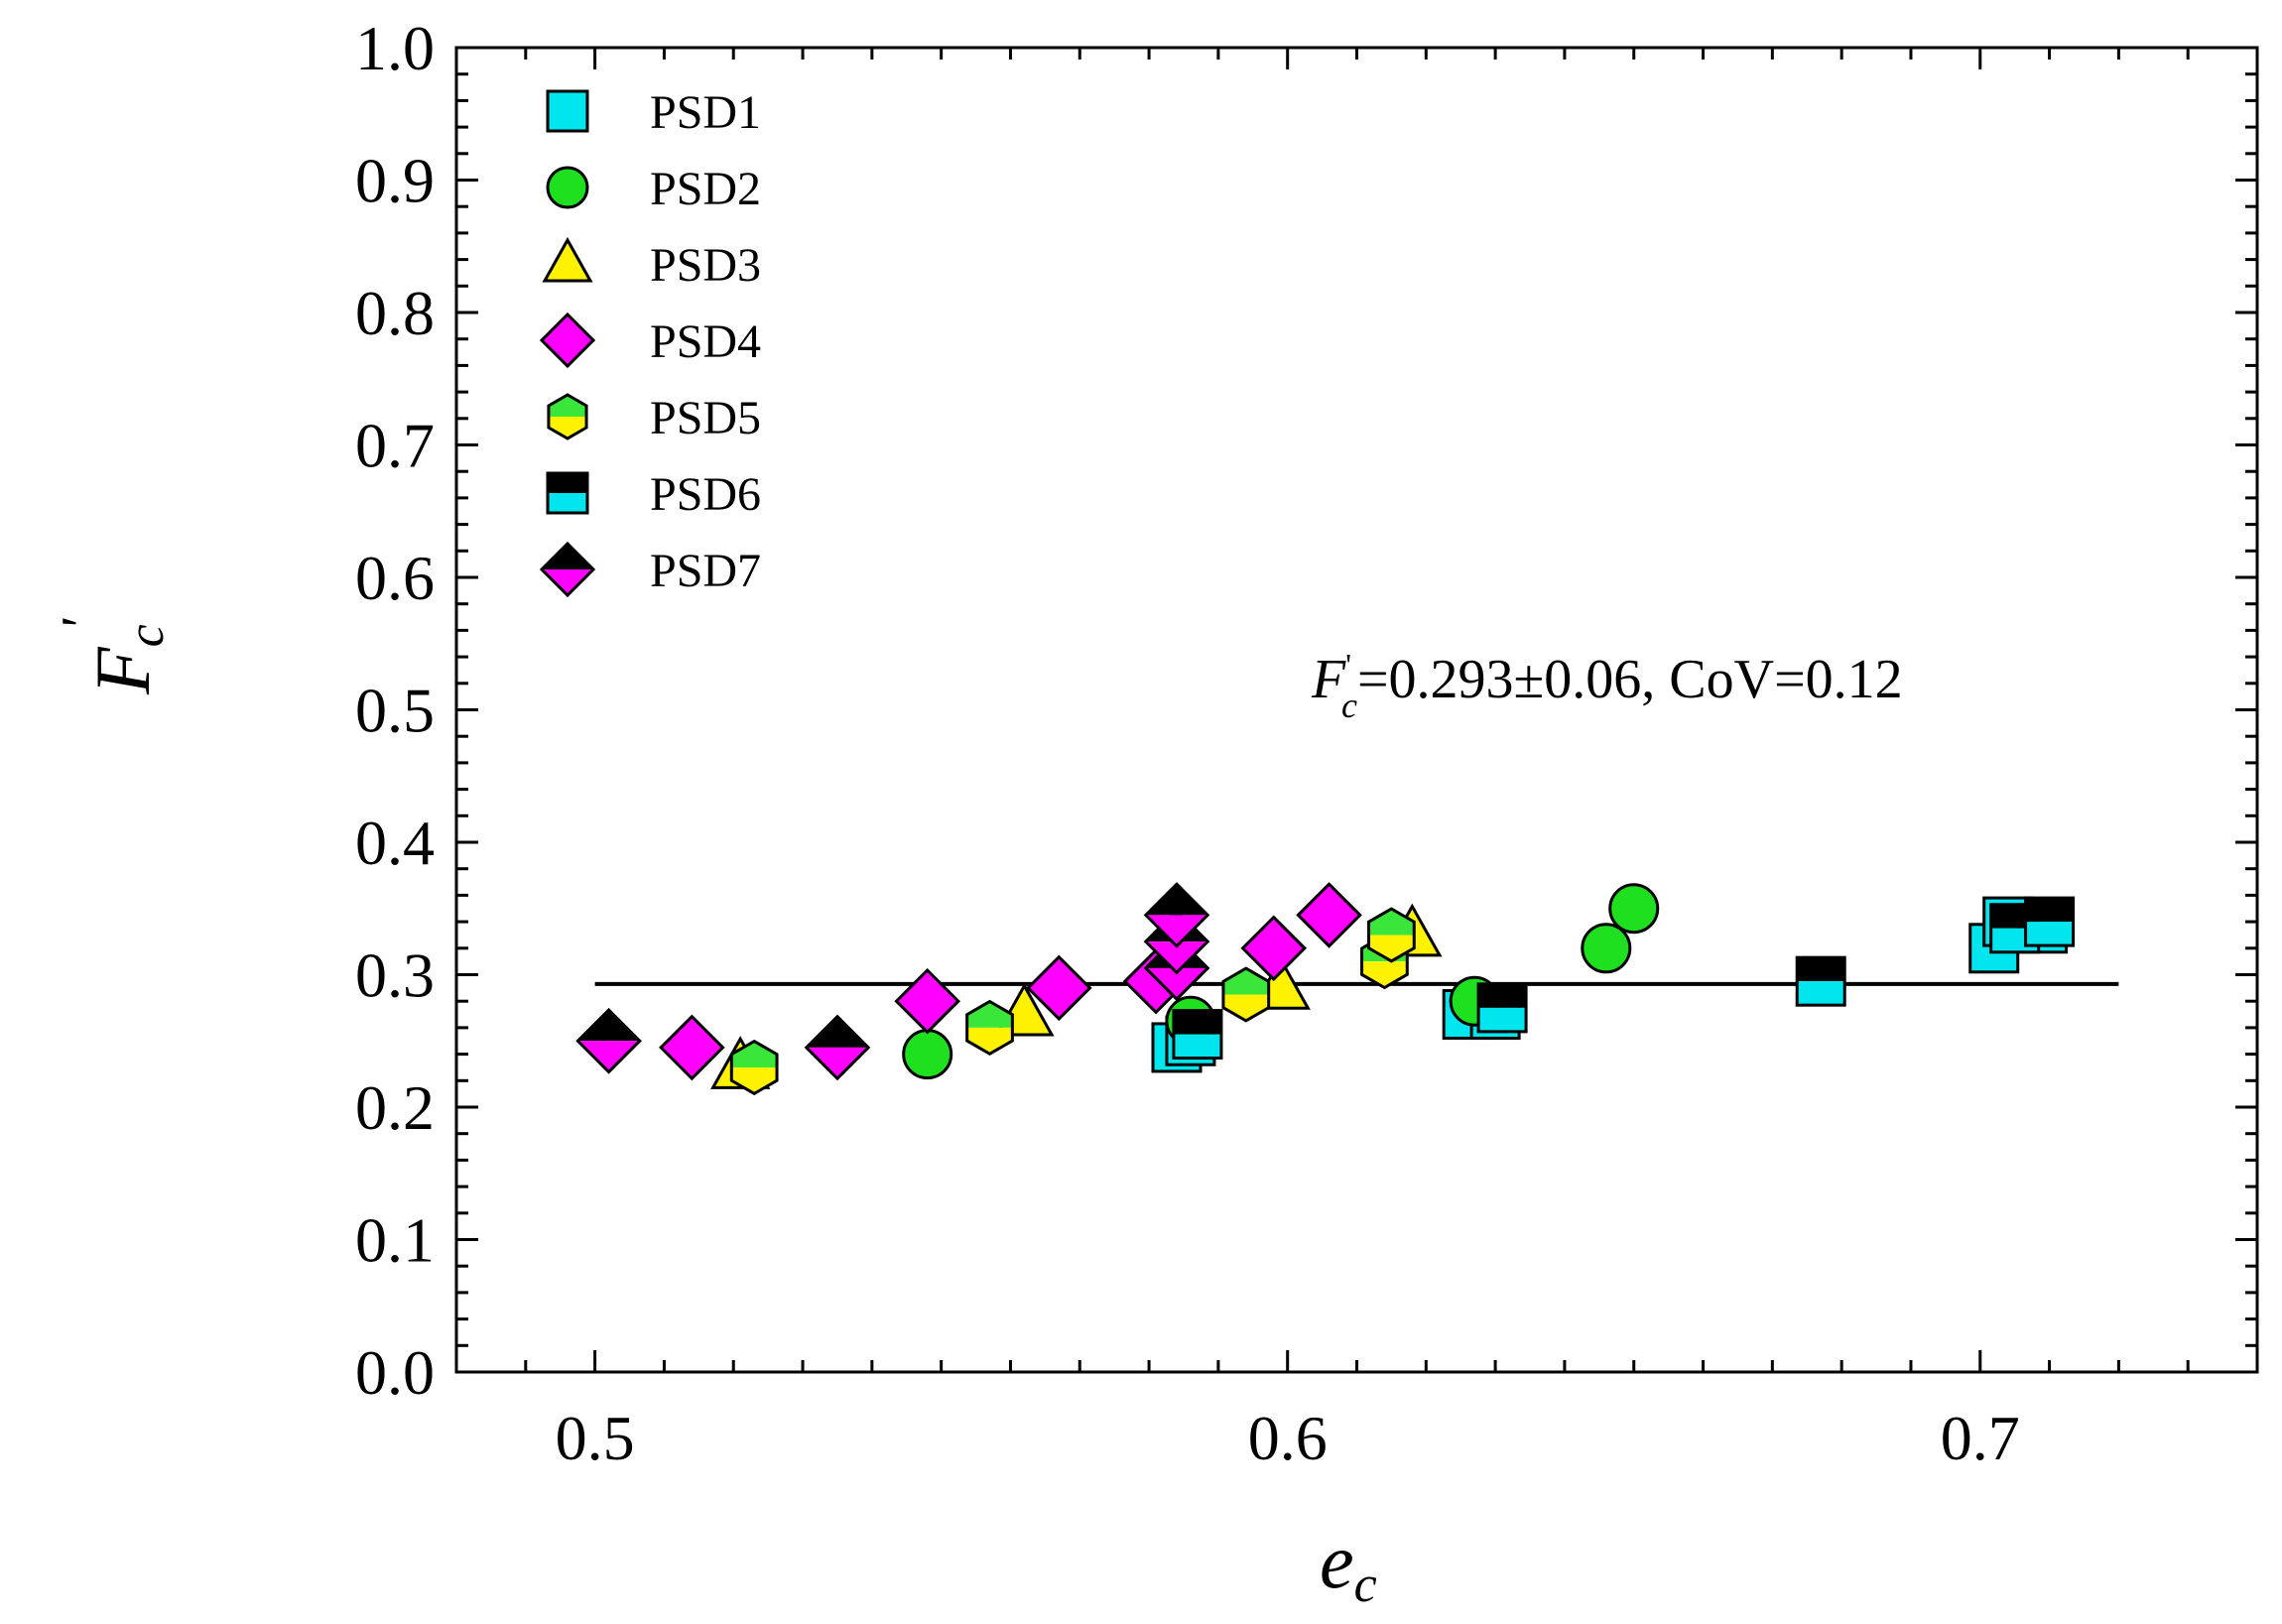  What do you see at coordinates (146, 635) in the screenshot?
I see `y-axis-title-sub: c` at bounding box center [146, 635].